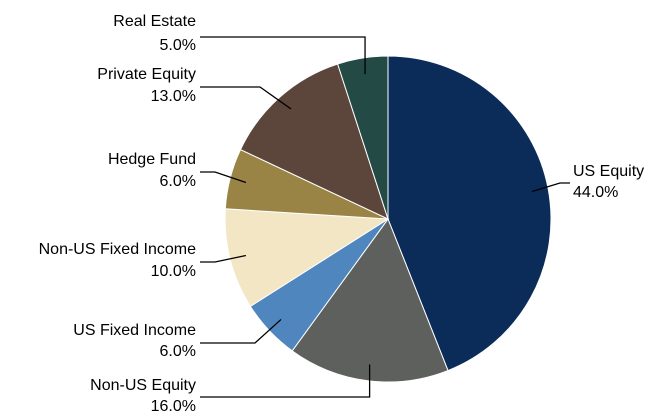  I want to click on slice-value-label: 13.0%, so click(173, 96).